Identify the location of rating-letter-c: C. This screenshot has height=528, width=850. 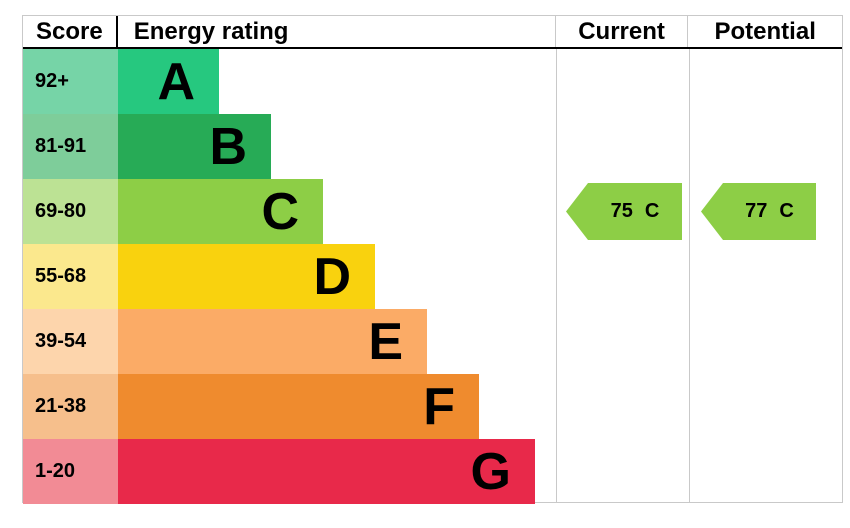
(280, 211).